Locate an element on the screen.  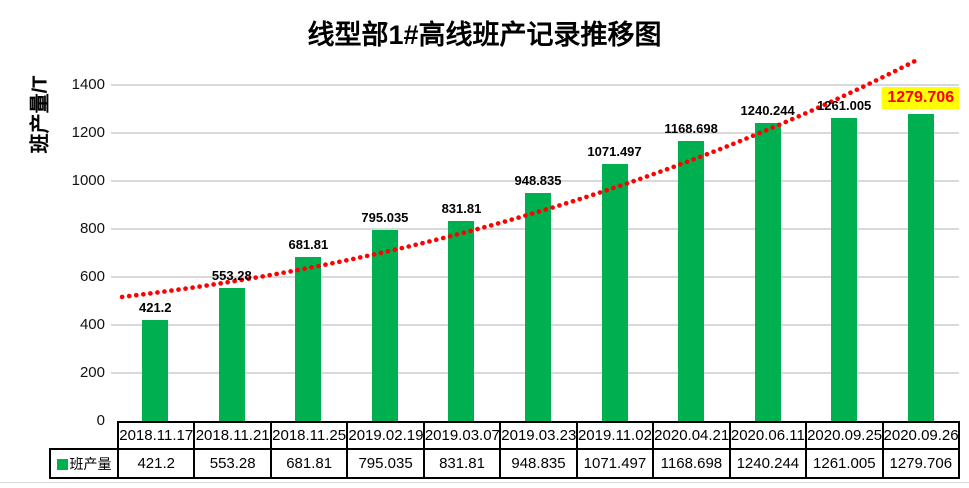
table-date-cell: 2020.06.11 is located at coordinates (768, 435).